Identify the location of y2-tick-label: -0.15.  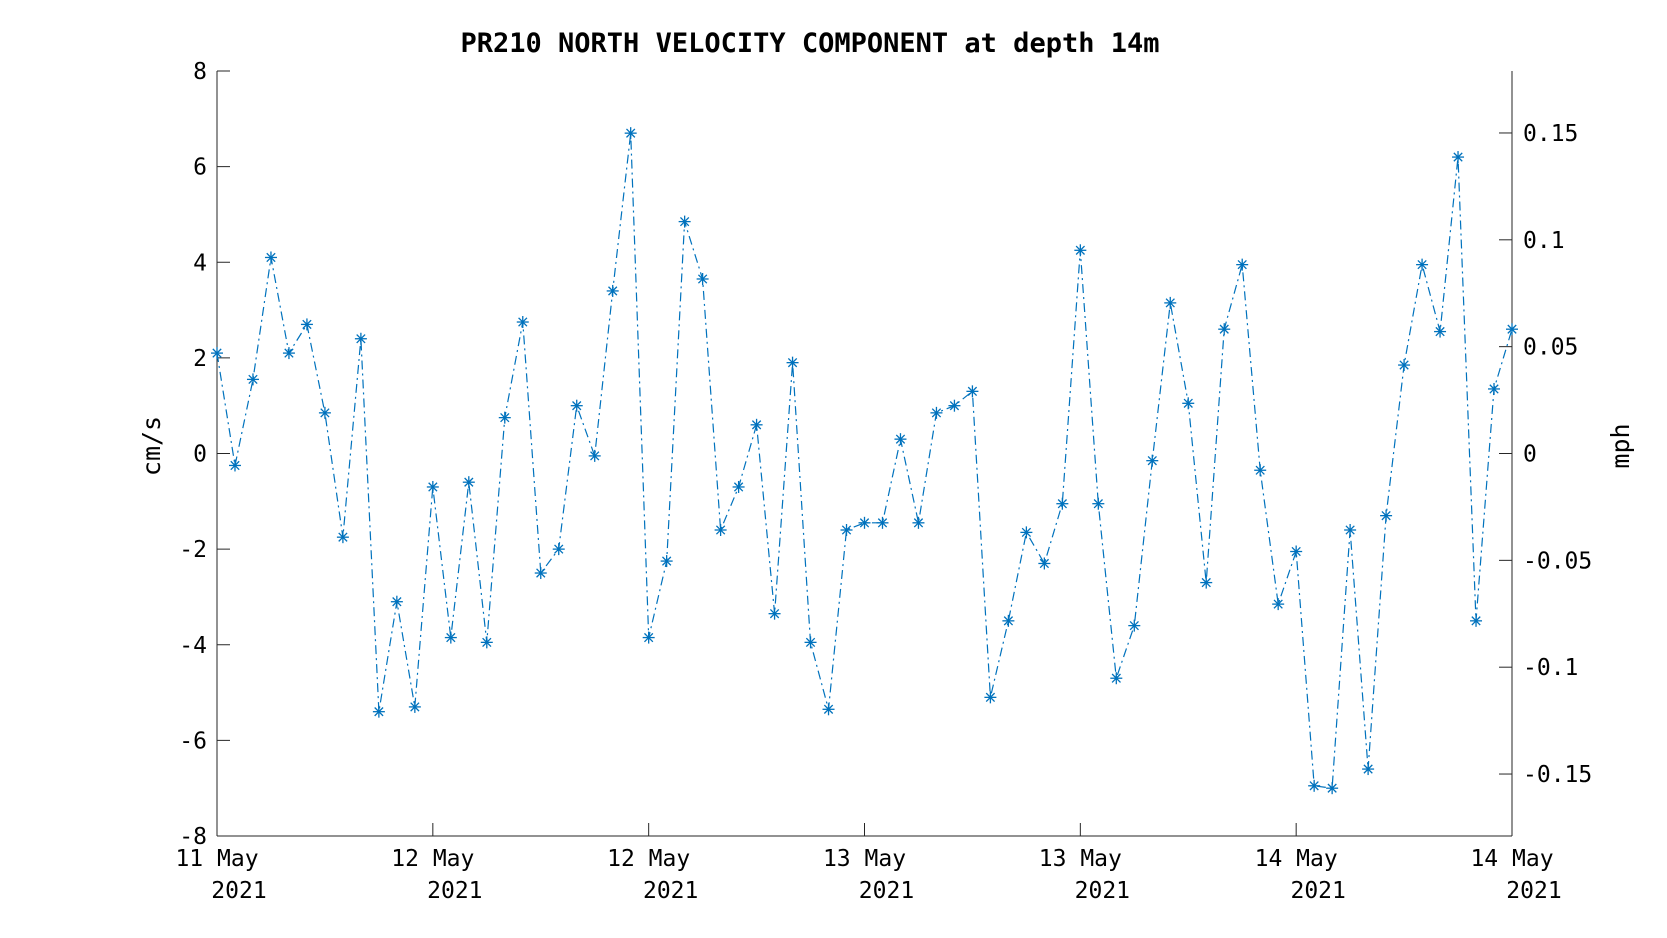
(1557, 775).